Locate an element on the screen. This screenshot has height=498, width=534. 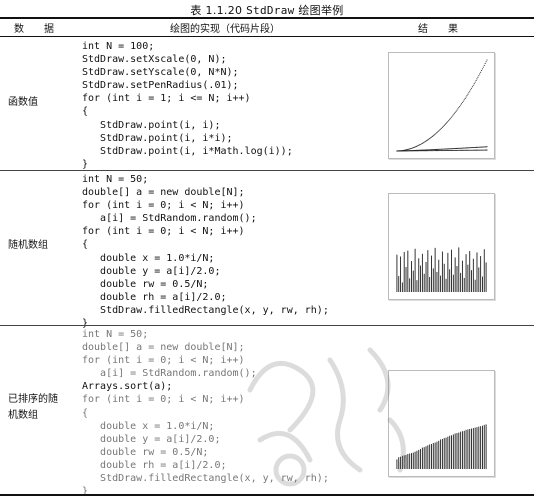
code-line: a[i] = StdRandom.random(); is located at coordinates (169, 374).